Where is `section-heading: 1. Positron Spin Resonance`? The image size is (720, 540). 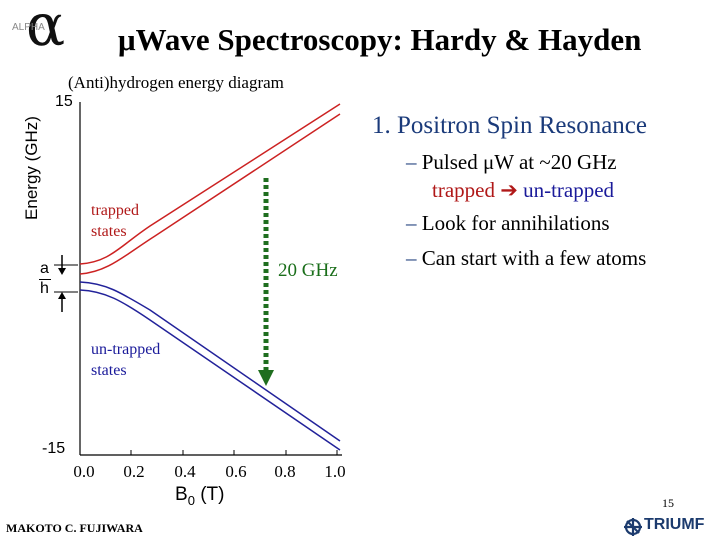 section-heading: 1. Positron Spin Resonance is located at coordinates (509, 126).